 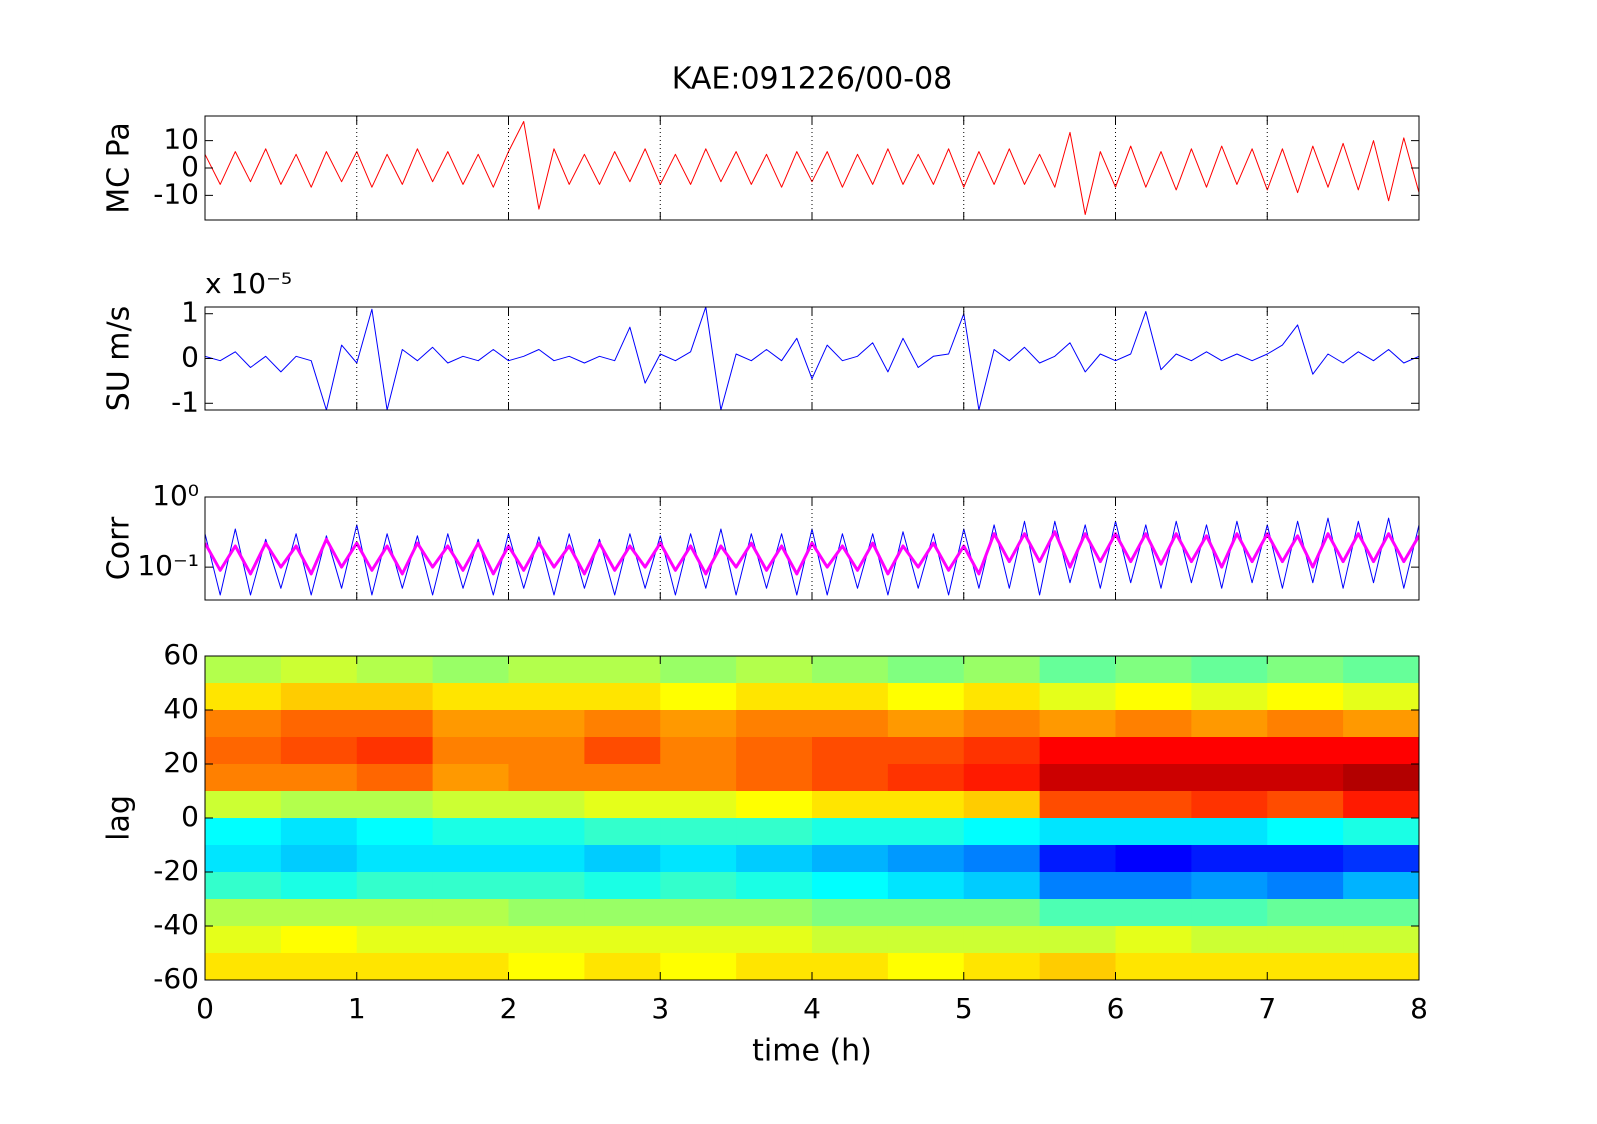 I want to click on x-tick-label: 4, so click(x=812, y=1008).